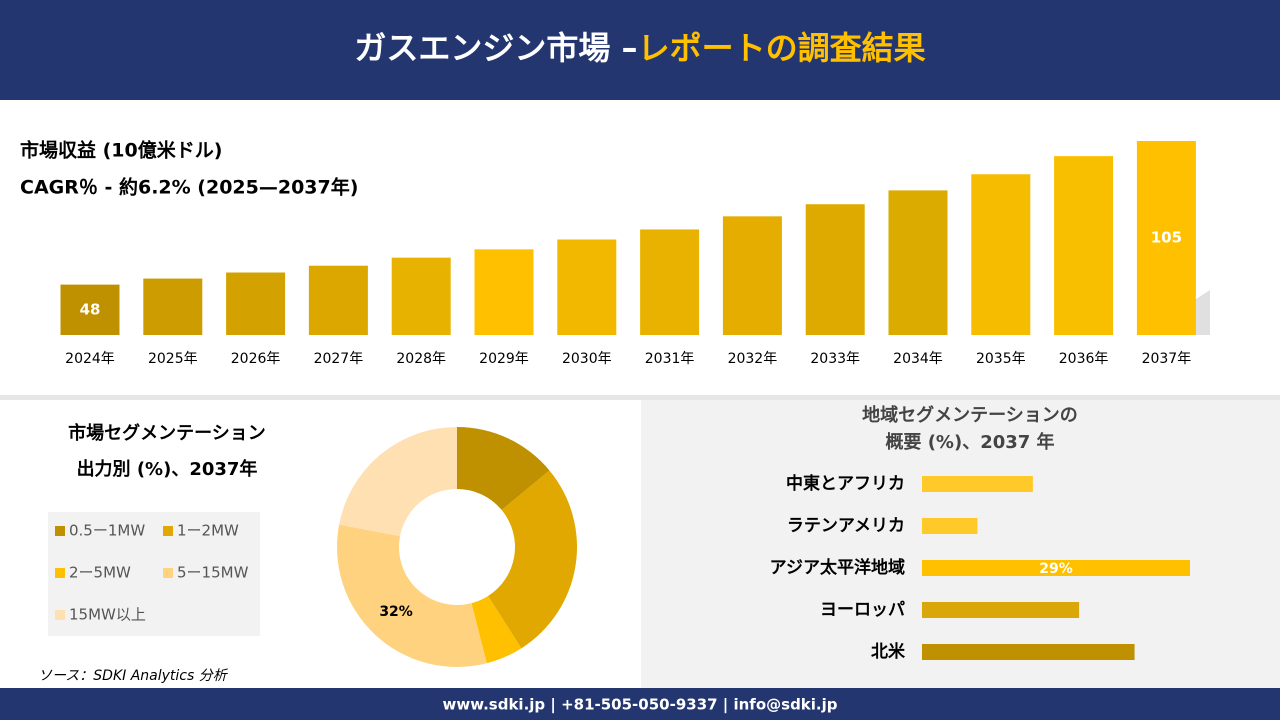 This screenshot has width=1280, height=720. I want to click on x-tick-label: 2032年, so click(753, 359).